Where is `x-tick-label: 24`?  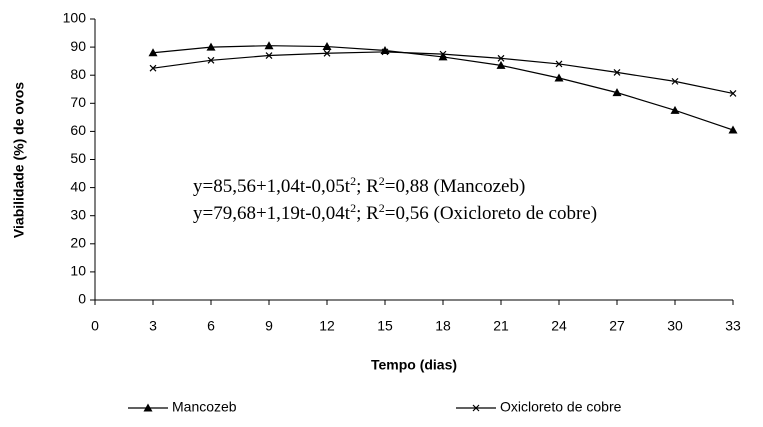 x-tick-label: 24 is located at coordinates (559, 326).